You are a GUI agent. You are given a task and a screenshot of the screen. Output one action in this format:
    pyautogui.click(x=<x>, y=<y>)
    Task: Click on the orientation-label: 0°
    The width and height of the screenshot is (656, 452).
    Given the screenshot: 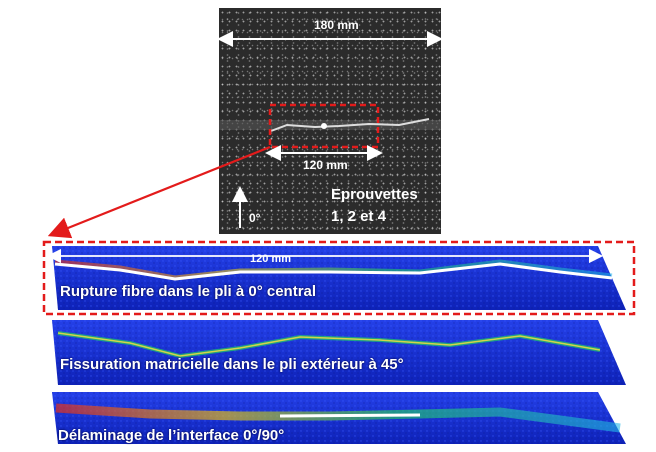 What is the action you would take?
    pyautogui.click(x=255, y=218)
    